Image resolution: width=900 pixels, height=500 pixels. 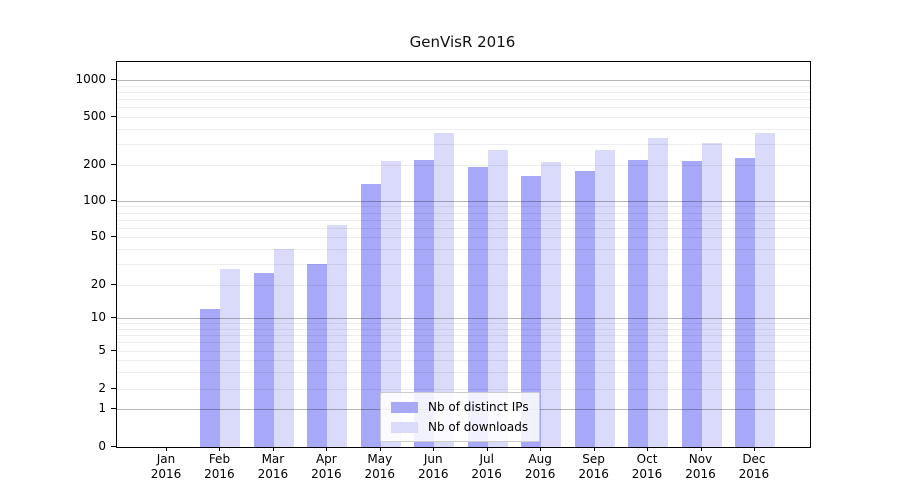 What do you see at coordinates (390, 304) in the screenshot?
I see `bar-downloads-may` at bounding box center [390, 304].